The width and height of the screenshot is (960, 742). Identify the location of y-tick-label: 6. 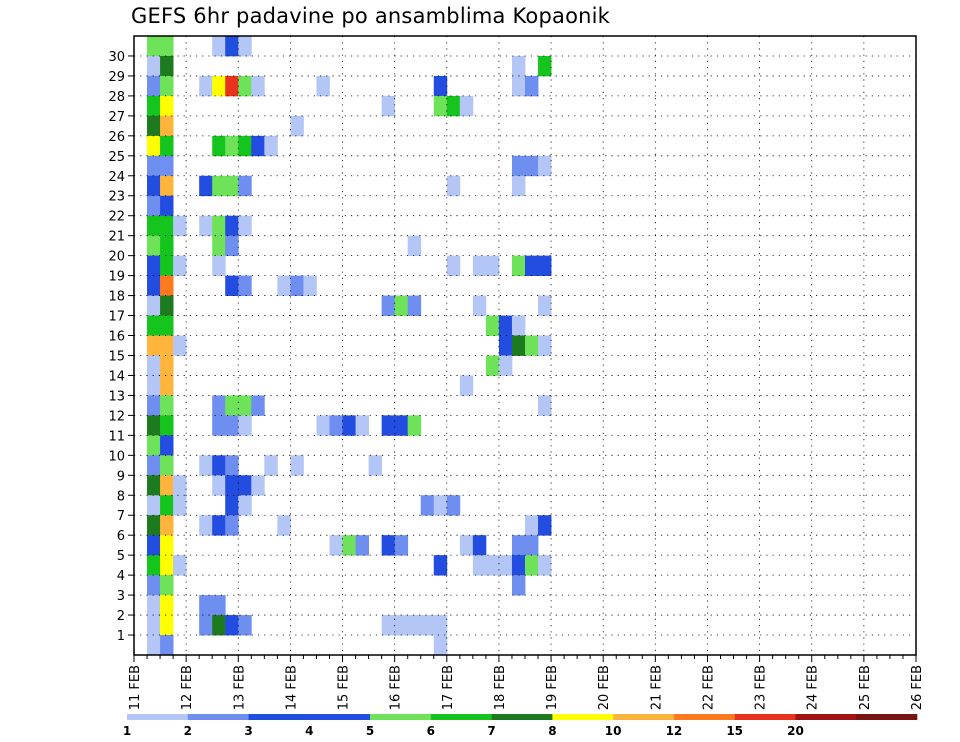
(121, 536).